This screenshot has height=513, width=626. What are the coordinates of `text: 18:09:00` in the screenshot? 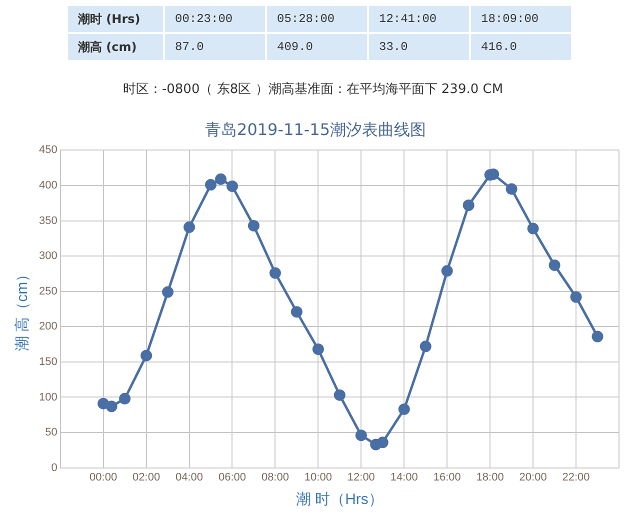 It's located at (521, 19).